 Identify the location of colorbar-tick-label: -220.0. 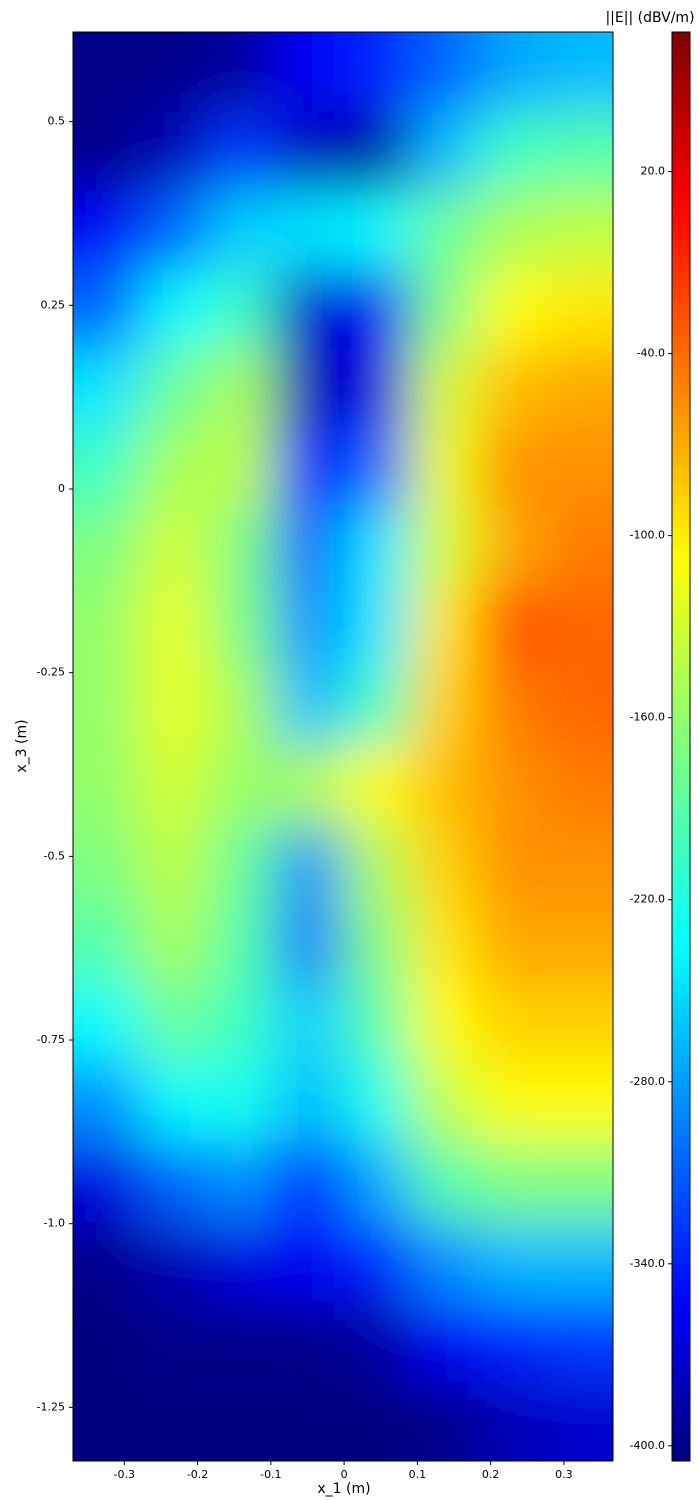
(647, 899).